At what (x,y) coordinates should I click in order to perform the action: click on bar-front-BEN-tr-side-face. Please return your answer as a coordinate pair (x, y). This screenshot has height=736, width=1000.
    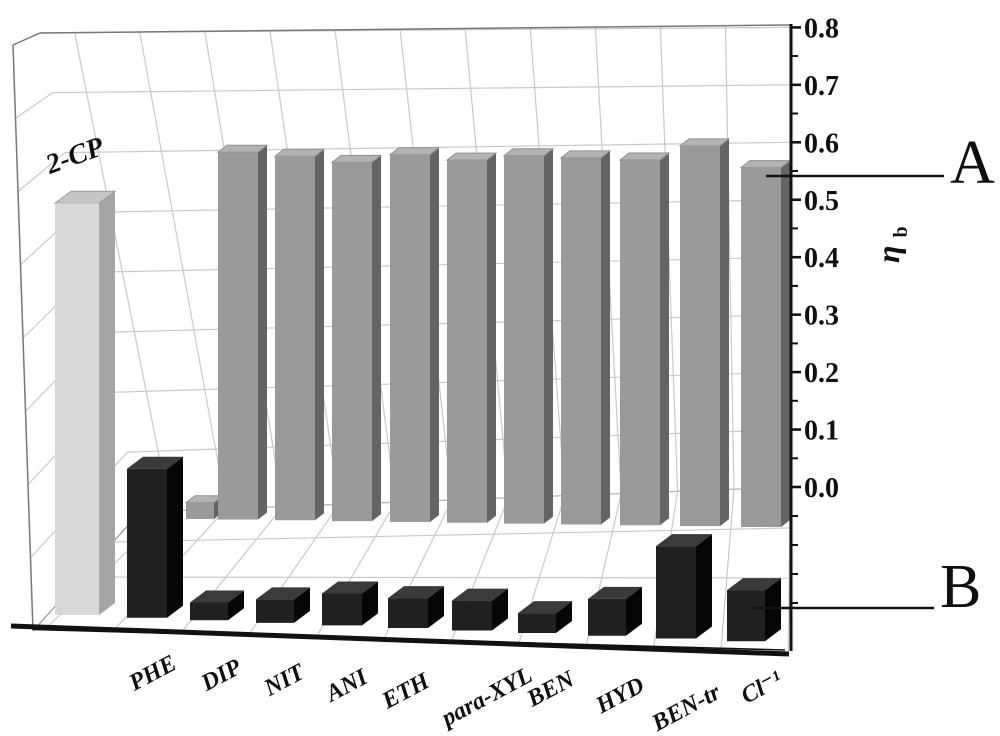
    Looking at the image, I should click on (704, 586).